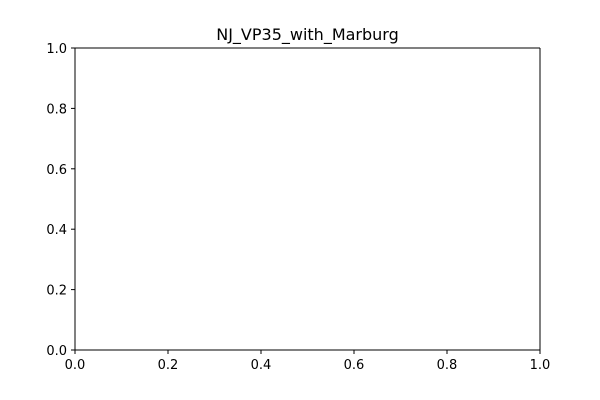 The height and width of the screenshot is (400, 600). What do you see at coordinates (447, 365) in the screenshot?
I see `x-tick-label: 0.8` at bounding box center [447, 365].